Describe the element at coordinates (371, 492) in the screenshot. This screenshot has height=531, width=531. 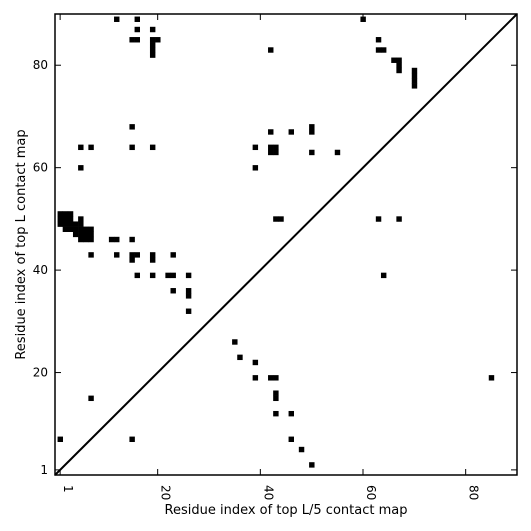
I see `x-tick-label: 60` at that location.